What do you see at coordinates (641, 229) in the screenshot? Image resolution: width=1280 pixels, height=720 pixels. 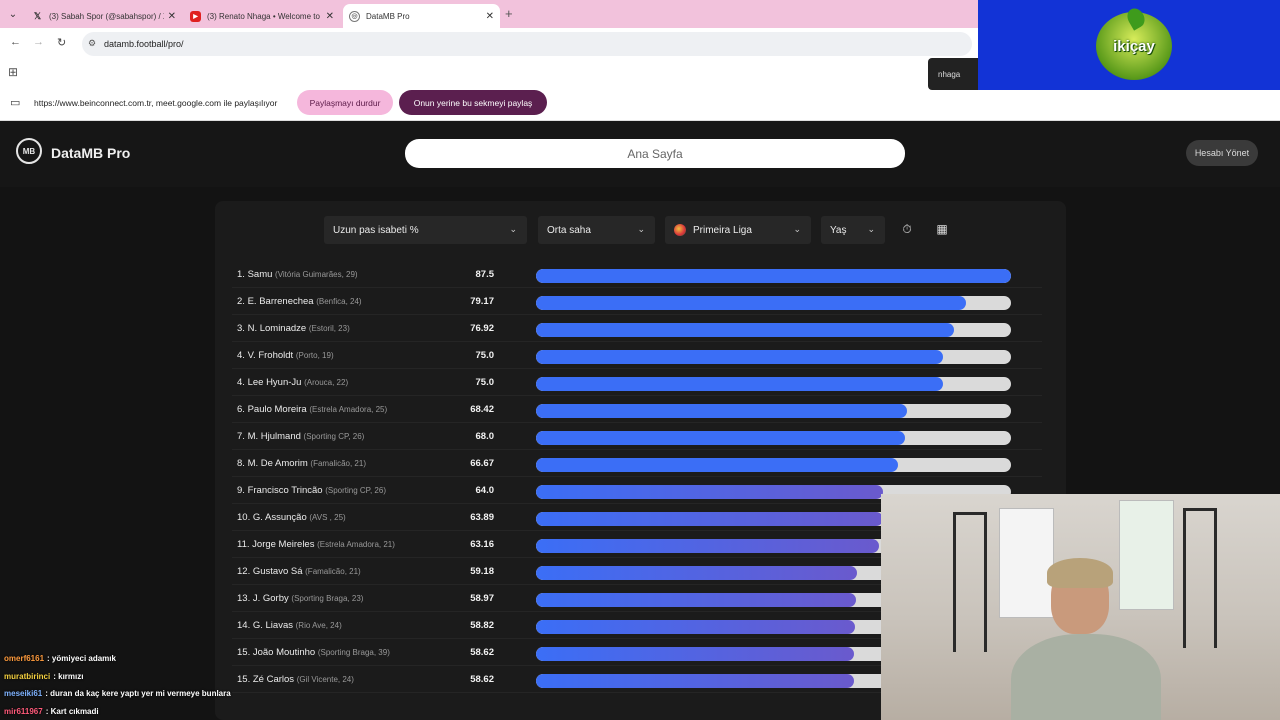 I see `chevron-down-icon: ⌄` at bounding box center [641, 229].